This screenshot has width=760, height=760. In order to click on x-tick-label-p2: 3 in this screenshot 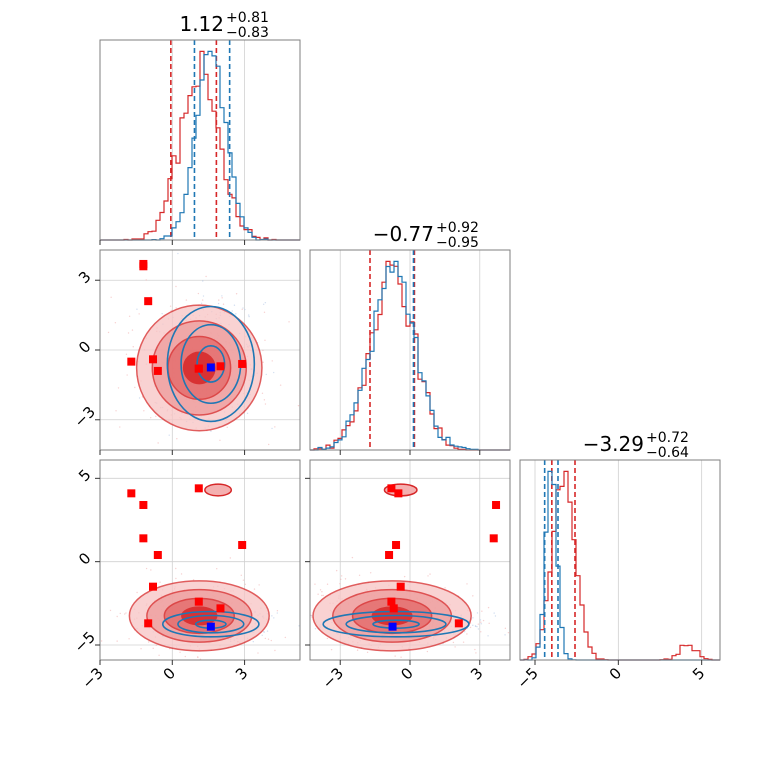, I will do `click(476, 673)`.